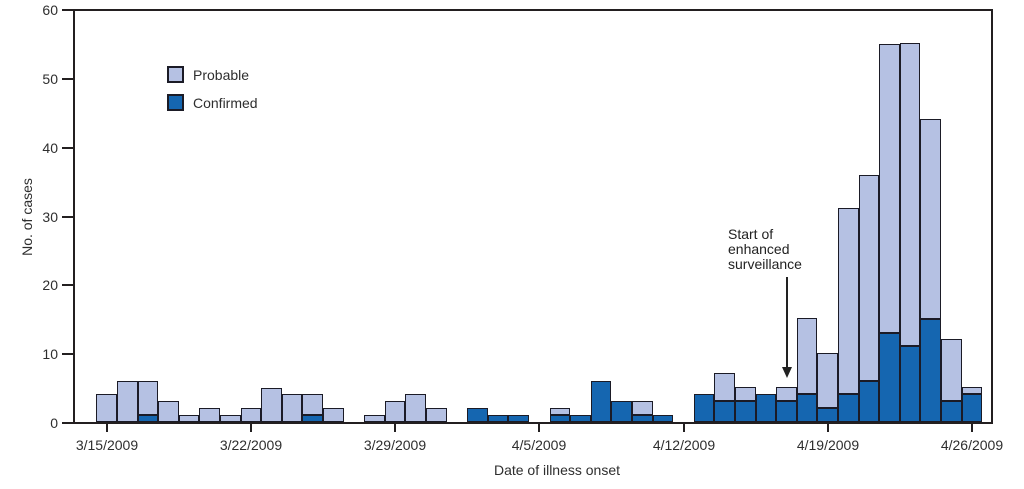 The image size is (1024, 489). Describe the element at coordinates (848, 408) in the screenshot. I see `bar-confirmed-4/20/2009` at that location.